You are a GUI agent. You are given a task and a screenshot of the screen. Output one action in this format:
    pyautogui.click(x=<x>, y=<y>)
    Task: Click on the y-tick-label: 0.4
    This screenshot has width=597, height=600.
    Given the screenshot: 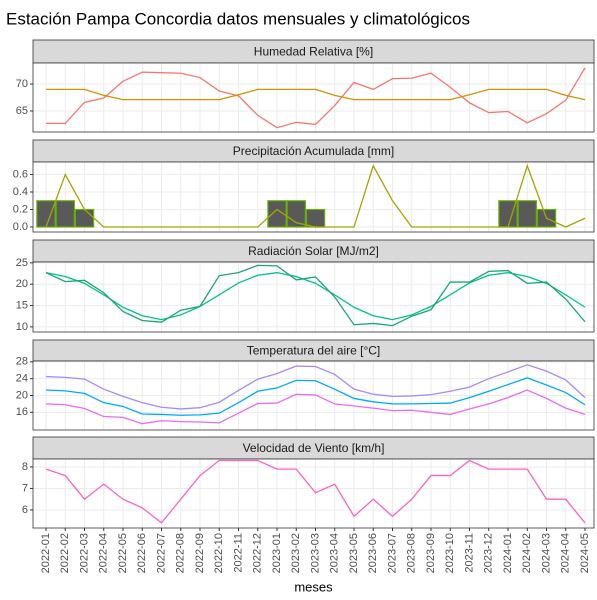 What is the action you would take?
    pyautogui.click(x=20, y=192)
    